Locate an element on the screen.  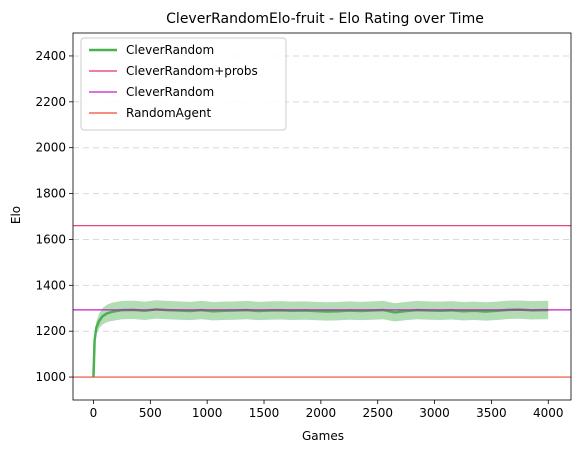
x-tick-label-5: 2500 is located at coordinates (377, 413).